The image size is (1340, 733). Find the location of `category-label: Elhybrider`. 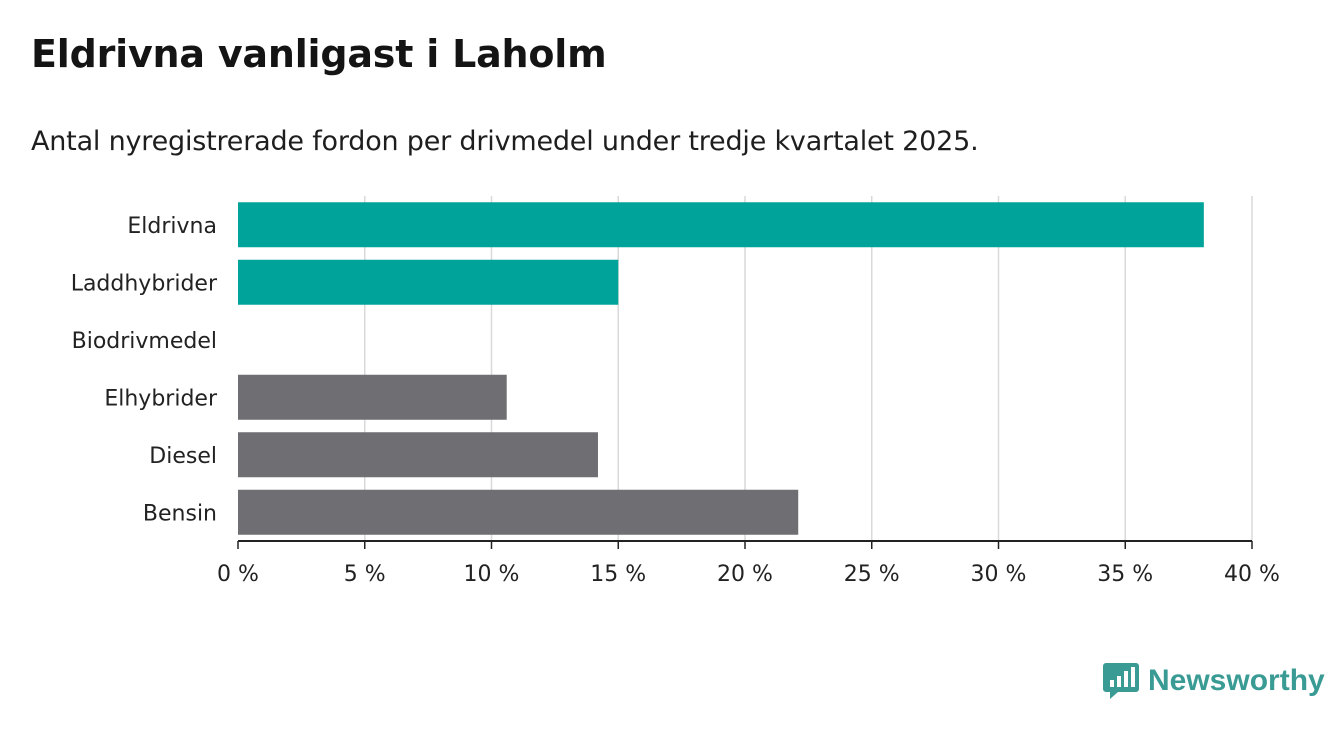

category-label: Elhybrider is located at coordinates (161, 398).